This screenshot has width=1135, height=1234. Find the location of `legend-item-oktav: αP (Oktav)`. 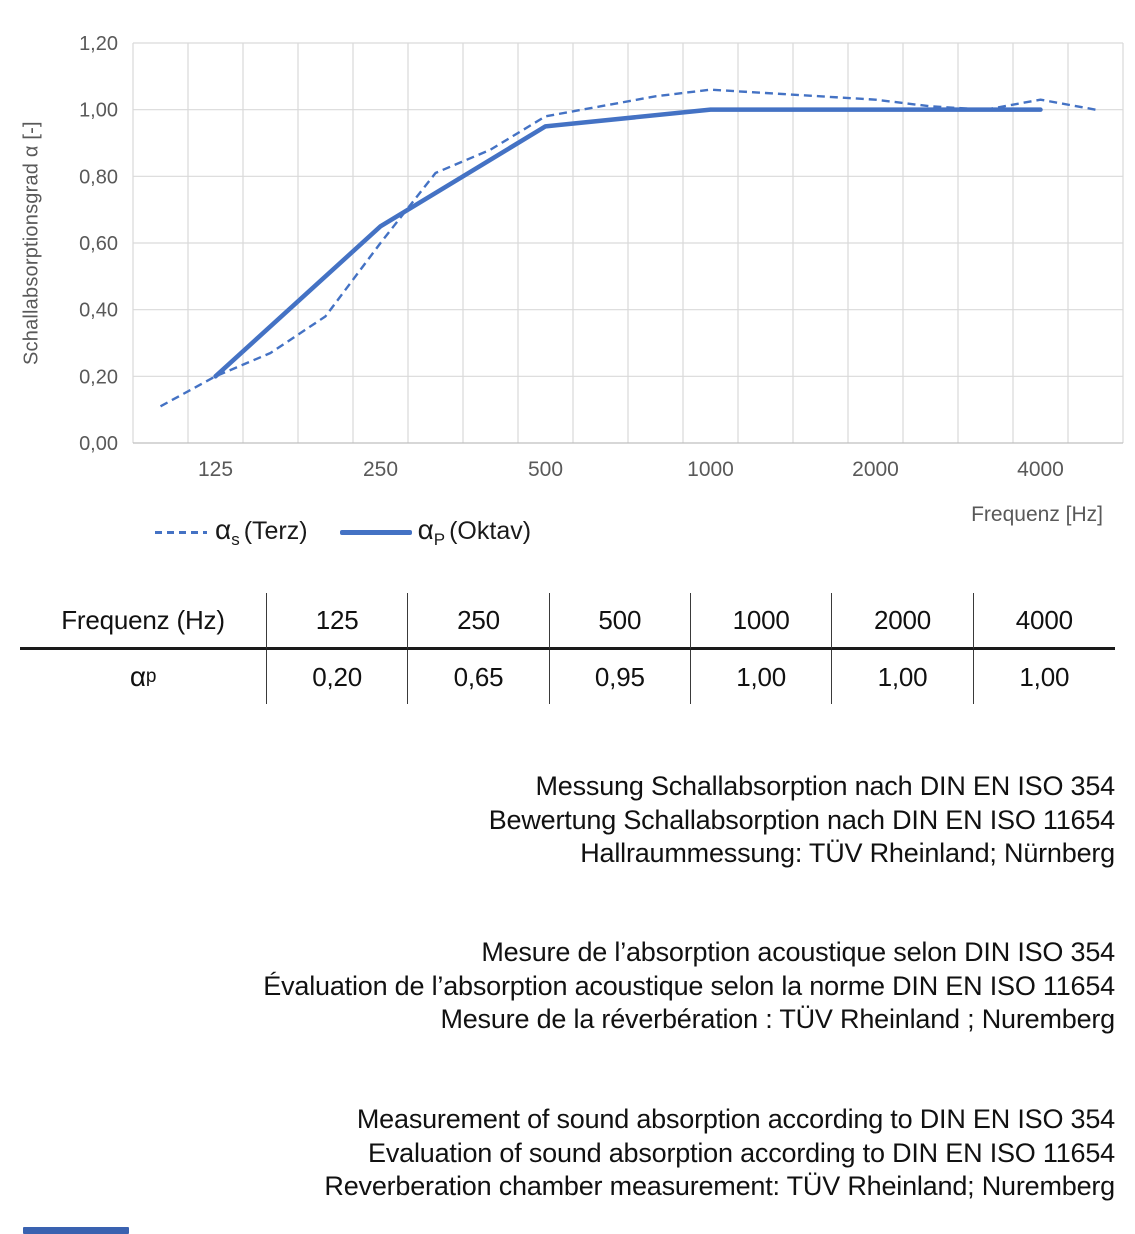

legend-item-oktav: αP (Oktav) is located at coordinates (435, 532).